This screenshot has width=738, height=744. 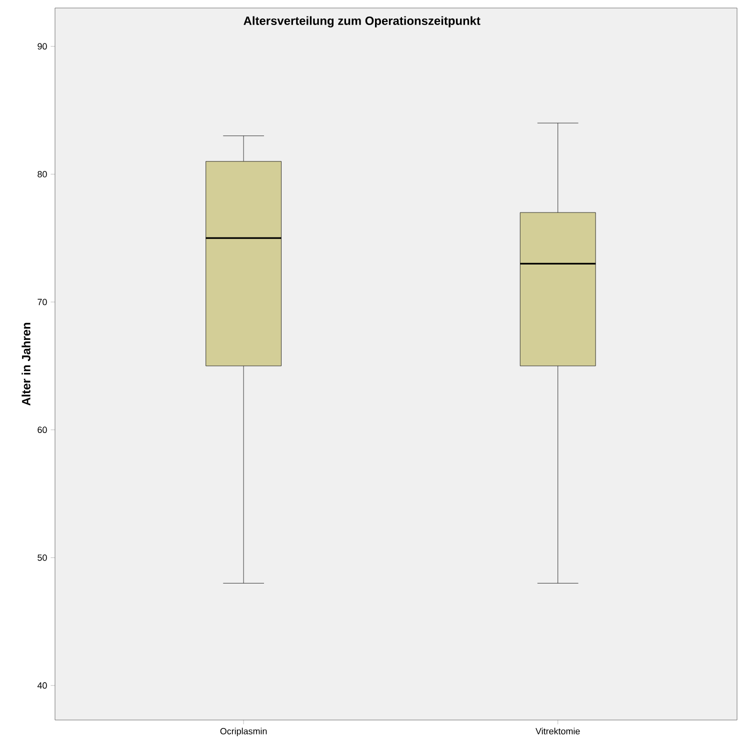 What do you see at coordinates (42, 557) in the screenshot?
I see `y-tick-label: 50` at bounding box center [42, 557].